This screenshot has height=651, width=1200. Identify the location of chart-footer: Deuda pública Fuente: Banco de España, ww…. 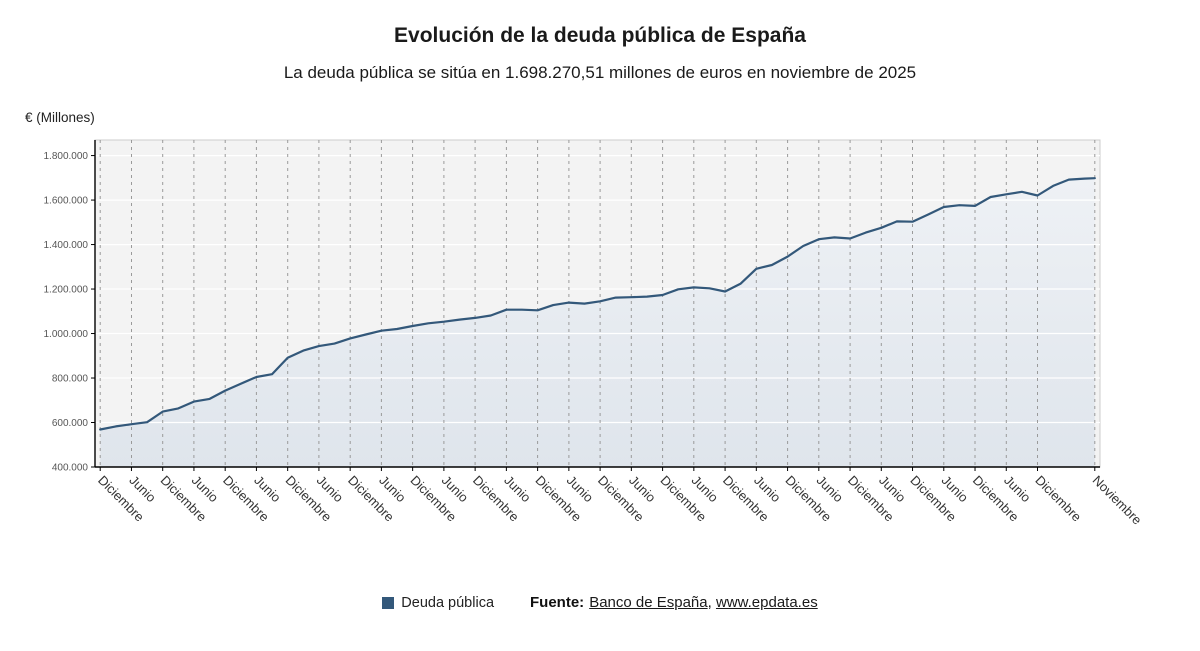
(600, 602).